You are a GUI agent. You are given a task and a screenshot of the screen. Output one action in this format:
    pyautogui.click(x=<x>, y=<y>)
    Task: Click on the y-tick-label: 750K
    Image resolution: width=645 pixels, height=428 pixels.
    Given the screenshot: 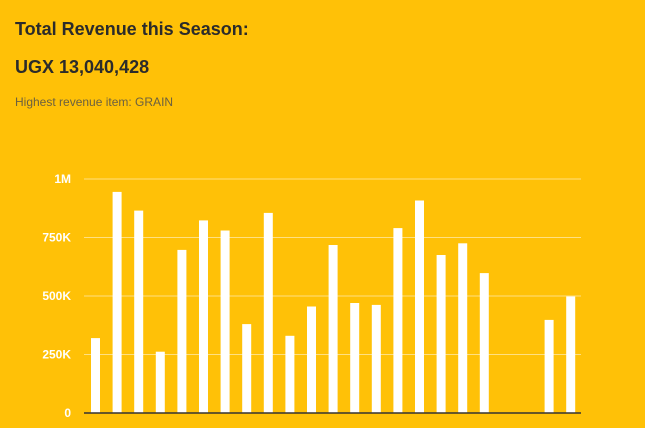 What is the action you would take?
    pyautogui.click(x=56, y=238)
    